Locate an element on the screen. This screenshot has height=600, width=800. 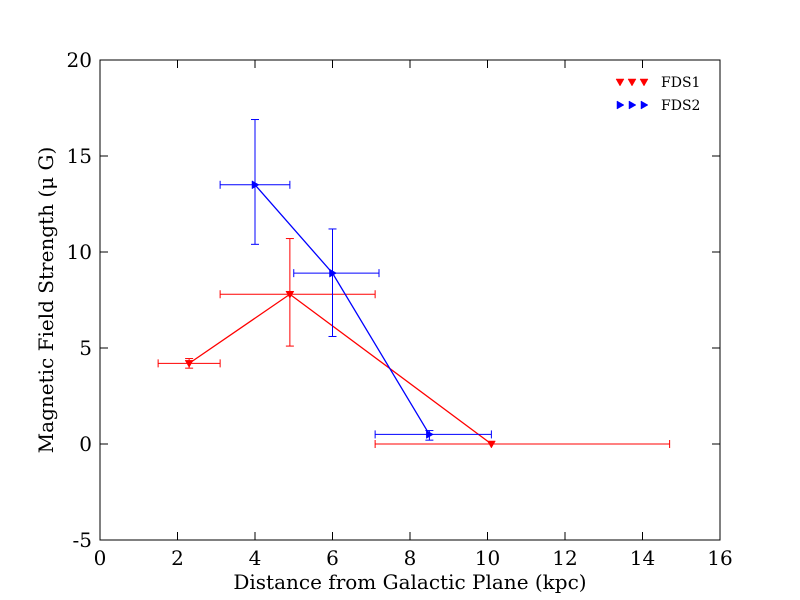
legend-item-fds2: FDS2 is located at coordinates (658, 106).